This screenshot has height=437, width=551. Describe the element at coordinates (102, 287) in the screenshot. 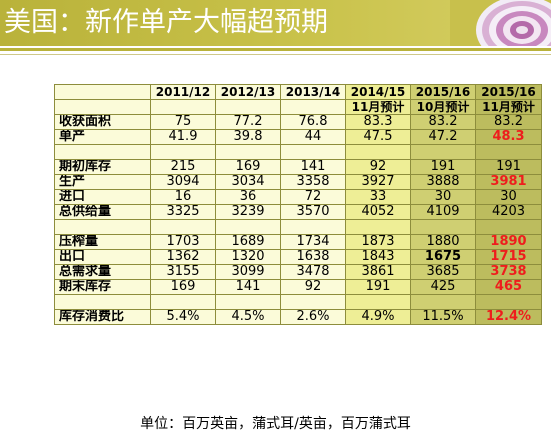

I see `row-label: 期末库存` at that location.